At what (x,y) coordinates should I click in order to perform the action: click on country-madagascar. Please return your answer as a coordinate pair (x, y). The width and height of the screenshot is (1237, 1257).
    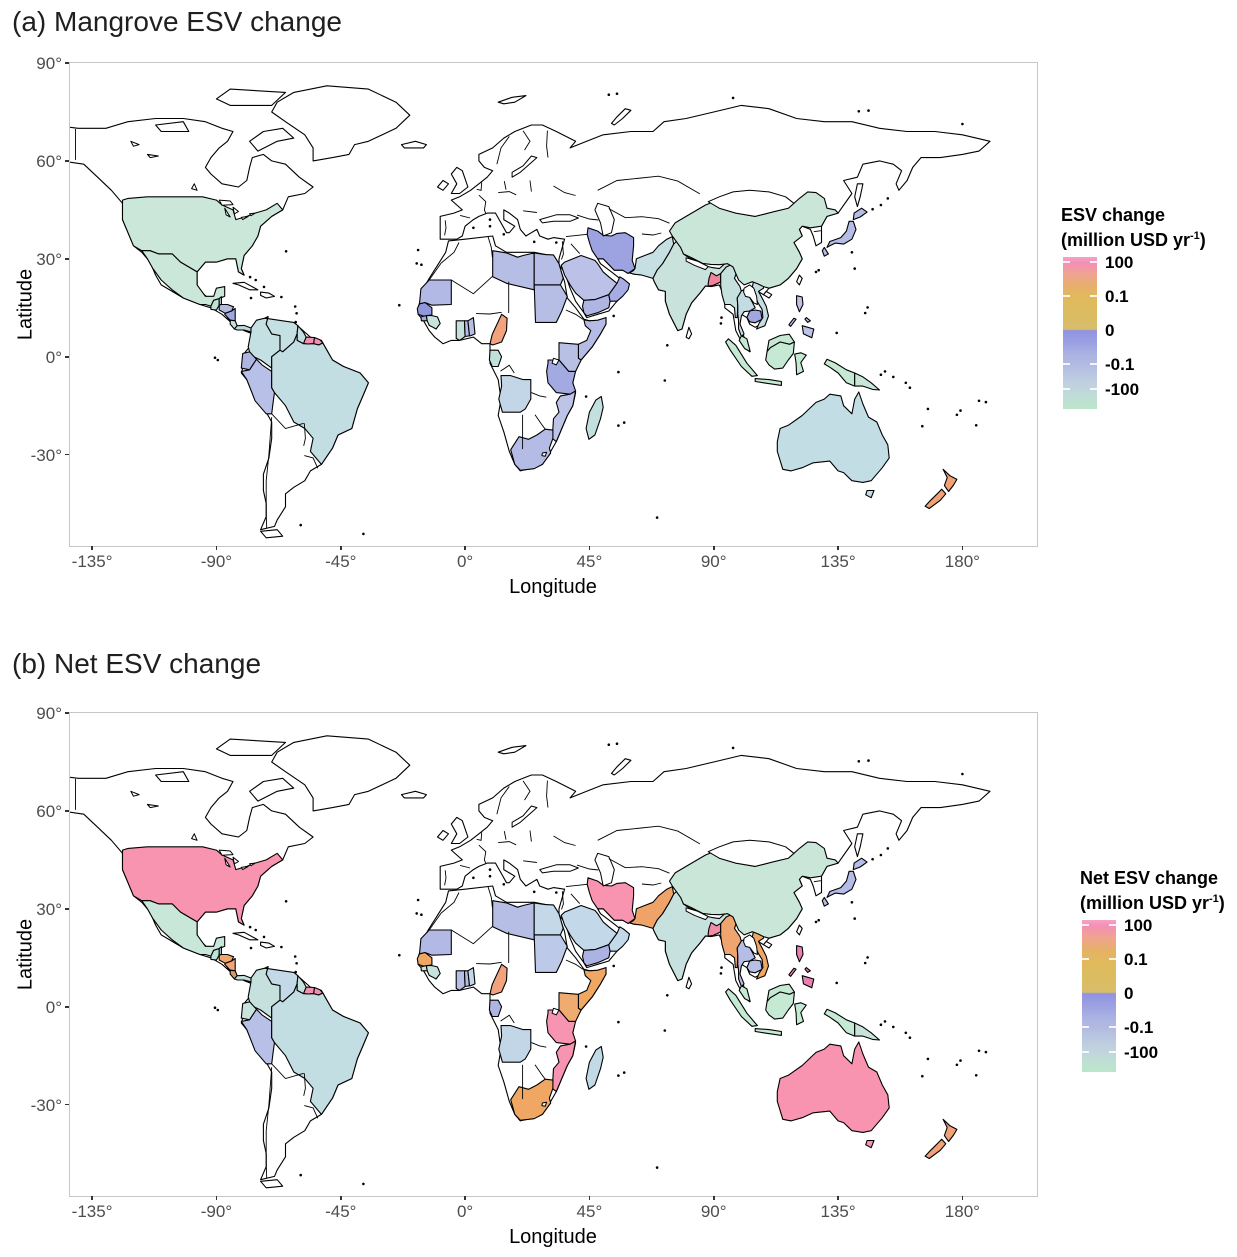
    Looking at the image, I should click on (594, 417).